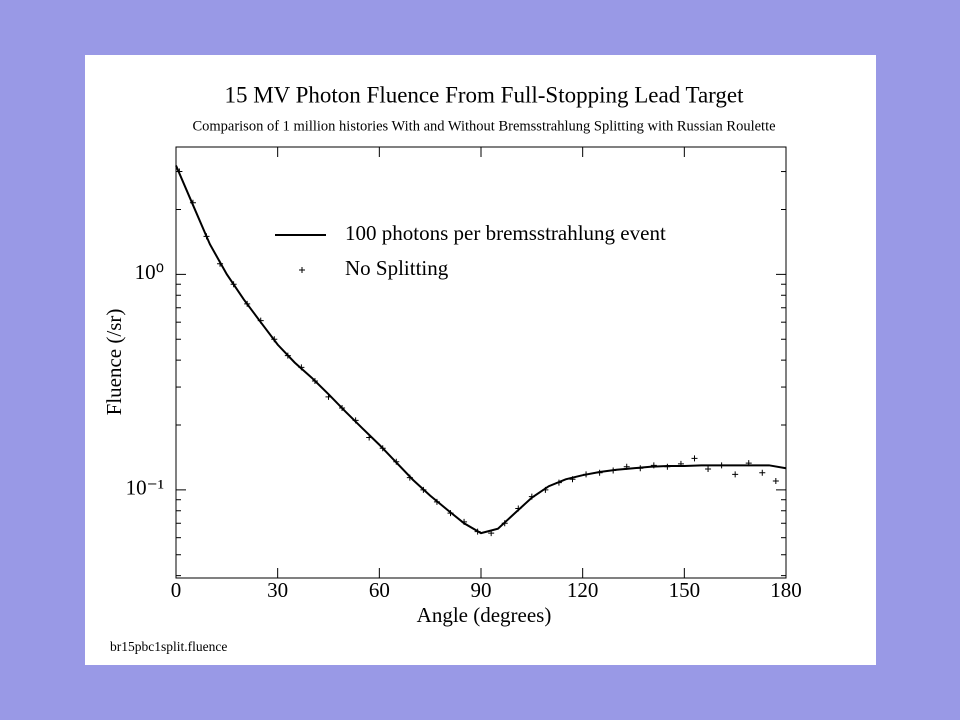 This screenshot has width=960, height=720. Describe the element at coordinates (277, 590) in the screenshot. I see `x-tick-label: 30` at that location.